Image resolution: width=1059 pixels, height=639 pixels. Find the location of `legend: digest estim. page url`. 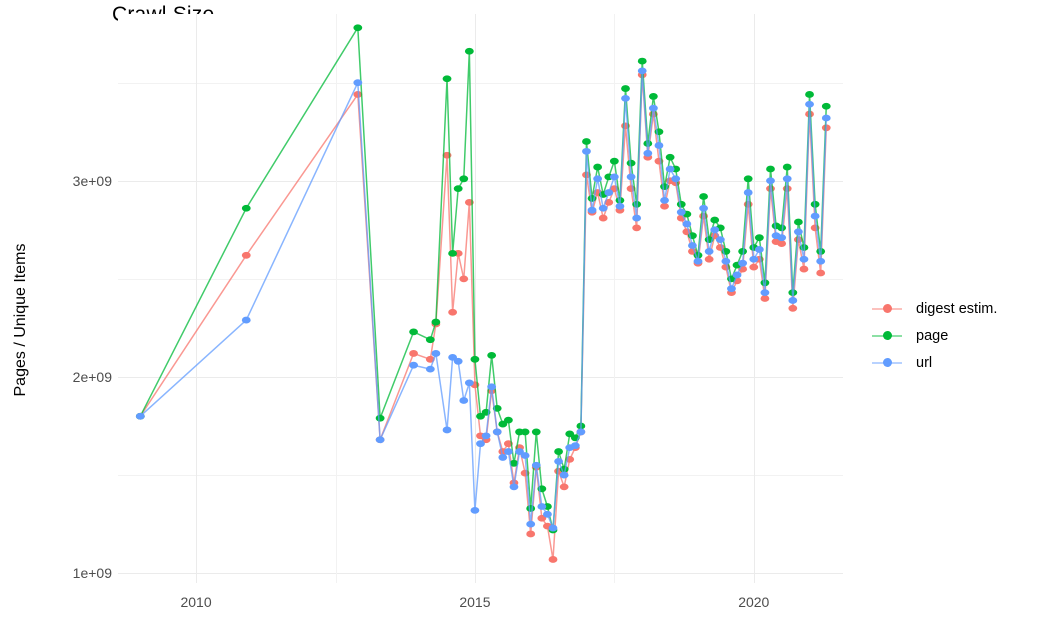

legend: digest estim. page url is located at coordinates (962, 335).